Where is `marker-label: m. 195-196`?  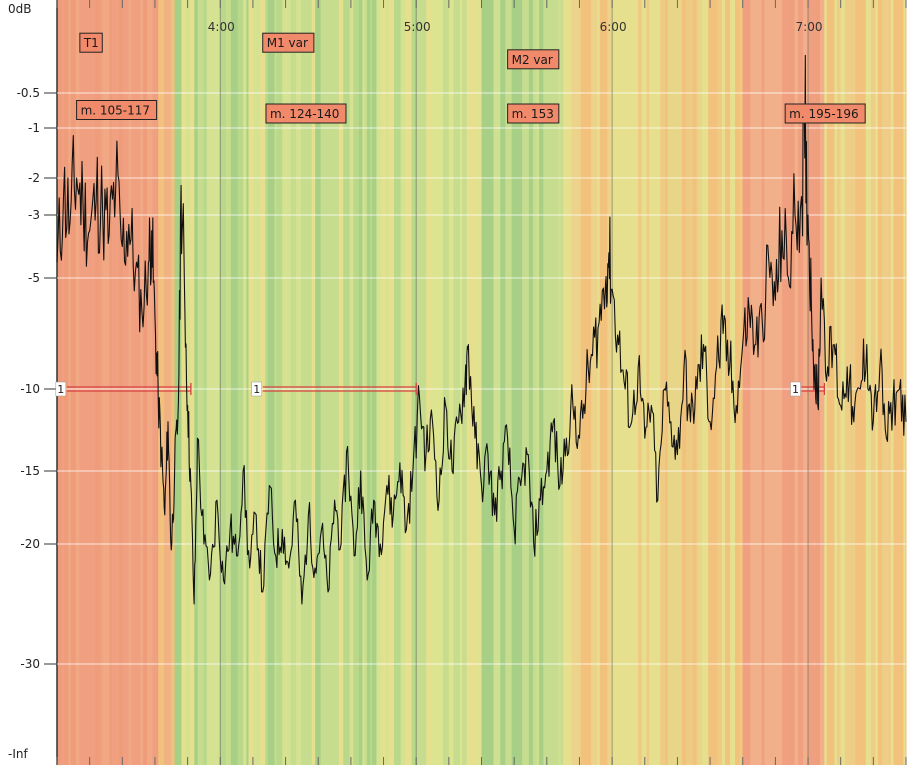
marker-label: m. 195-196 is located at coordinates (823, 114).